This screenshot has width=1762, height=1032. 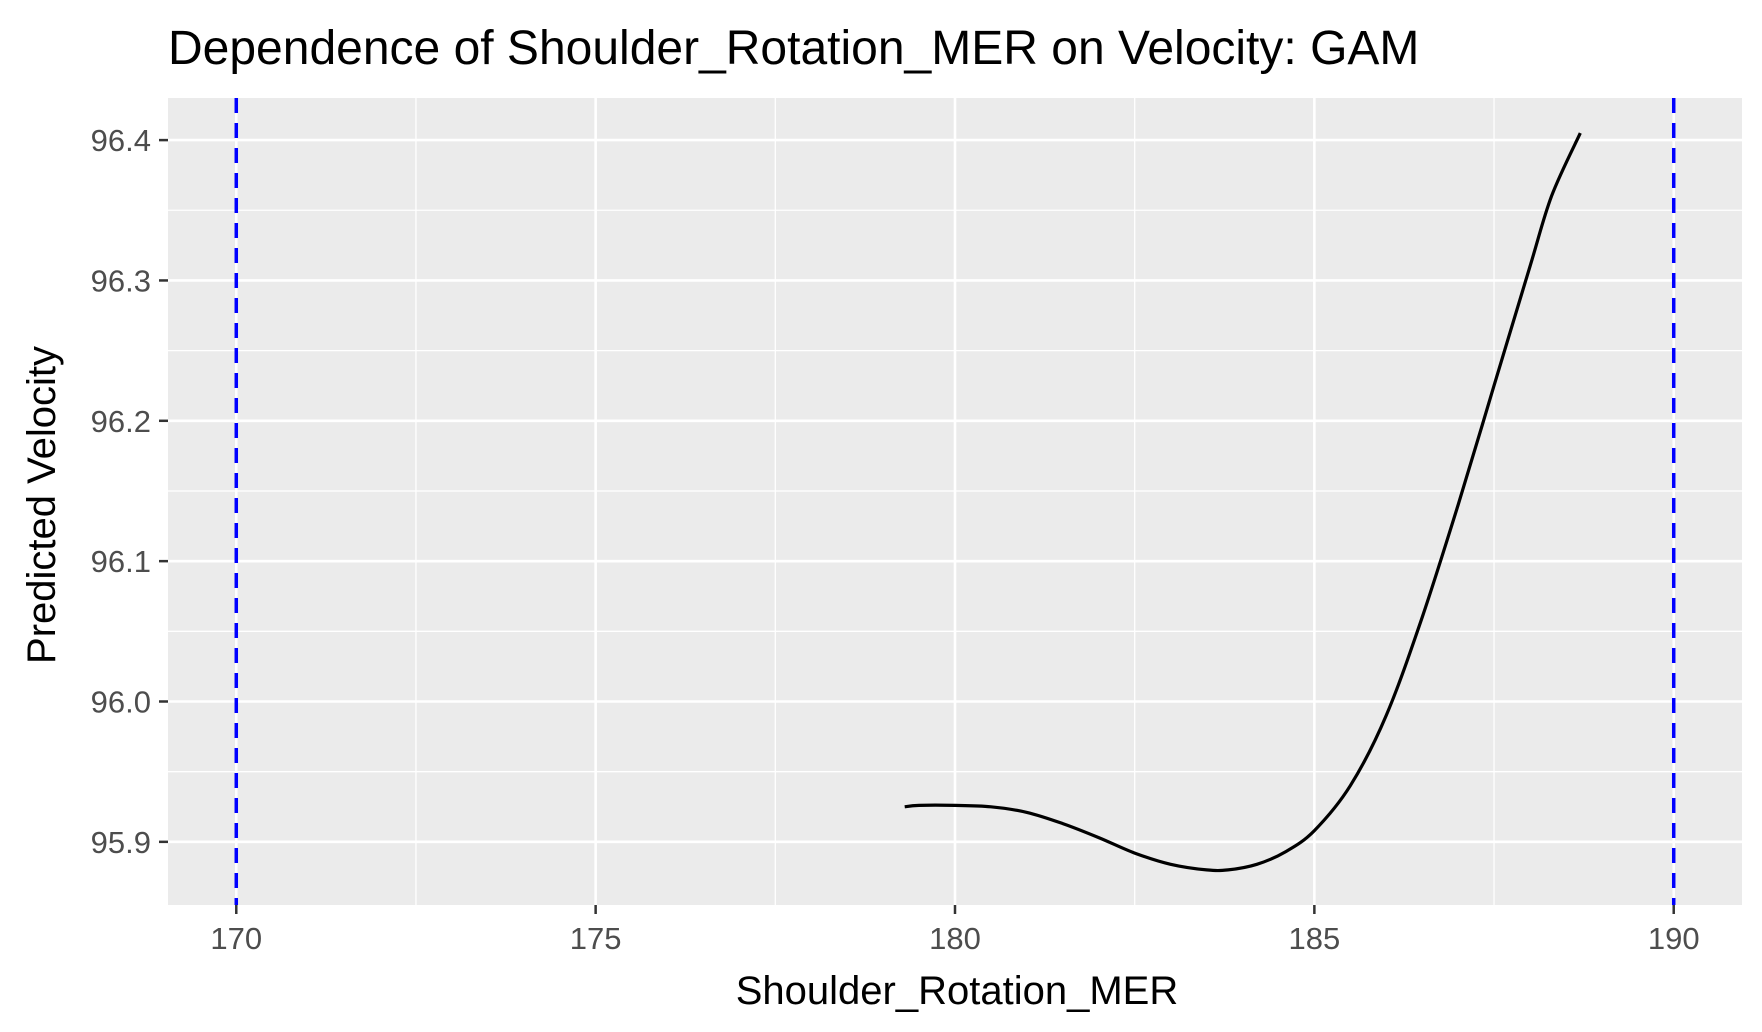 I want to click on x-axis: 170 175 180 185 190, so click(x=955, y=930).